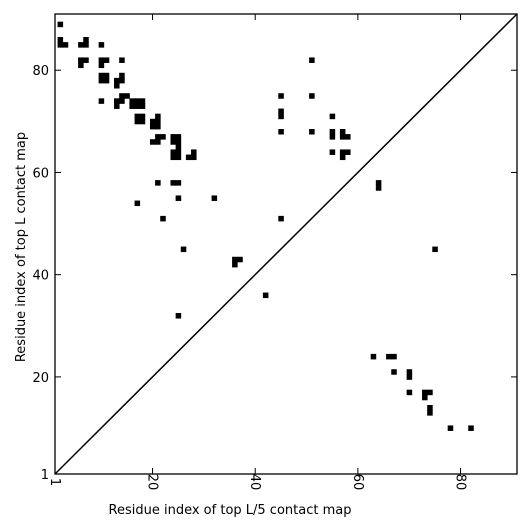 The height and width of the screenshot is (531, 531). I want to click on y-tick-label: 20, so click(40, 378).